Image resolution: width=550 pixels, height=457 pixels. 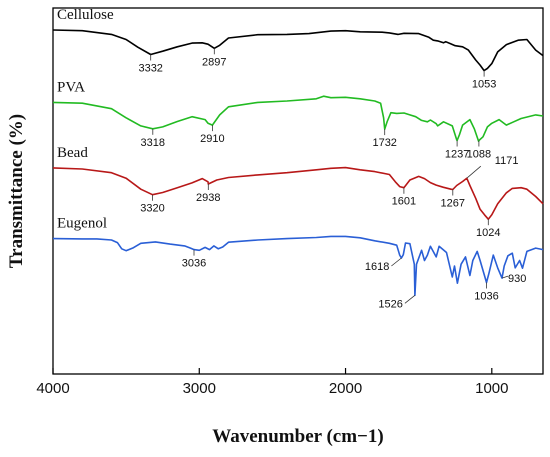 I want to click on annotation-3318: 3318, so click(x=153, y=143).